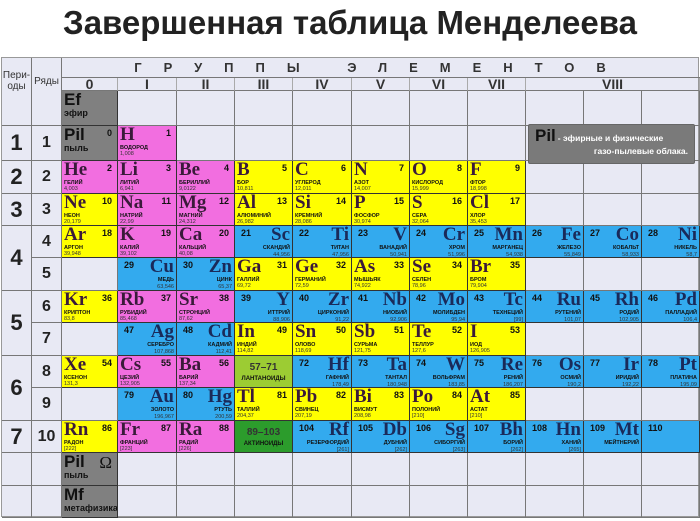 The width and height of the screenshot is (700, 521). What do you see at coordinates (439, 242) in the screenshot?
I see `element-Cr: Cr 24 ХРОМ 51,996` at bounding box center [439, 242].